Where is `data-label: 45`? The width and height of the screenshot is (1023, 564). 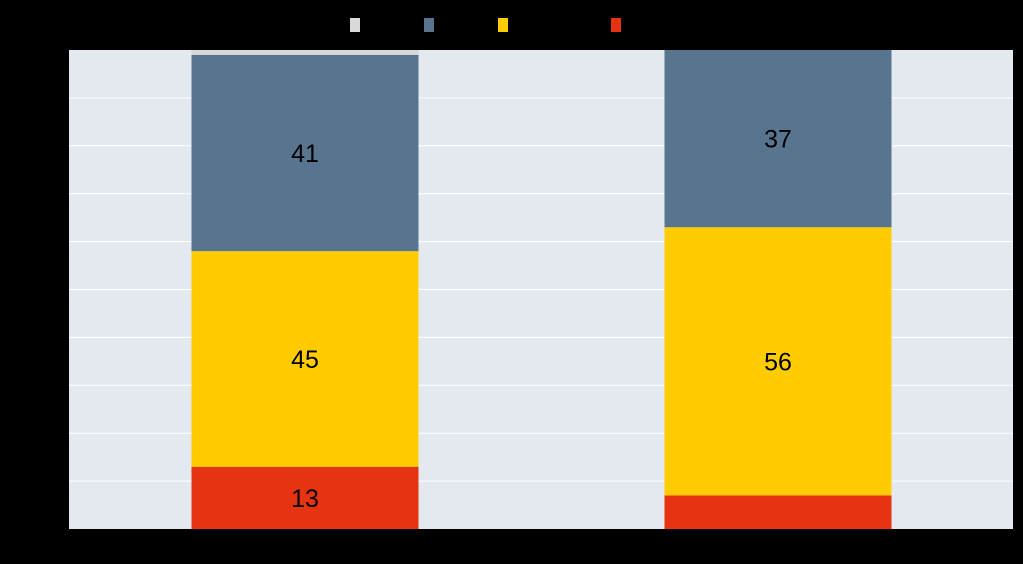 data-label: 45 is located at coordinates (305, 360).